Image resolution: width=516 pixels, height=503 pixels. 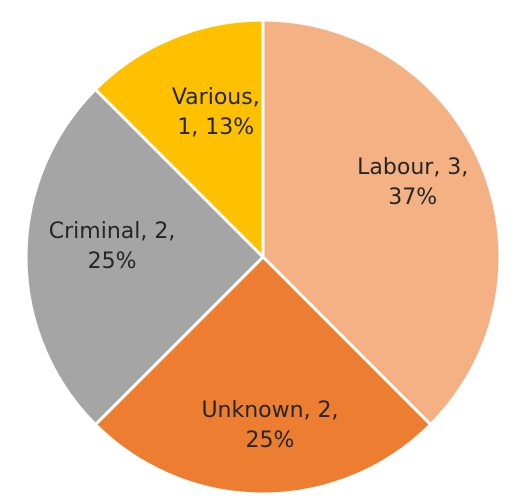 What do you see at coordinates (112, 246) in the screenshot?
I see `data-label-criminal: Criminal, 2, 25%` at bounding box center [112, 246].